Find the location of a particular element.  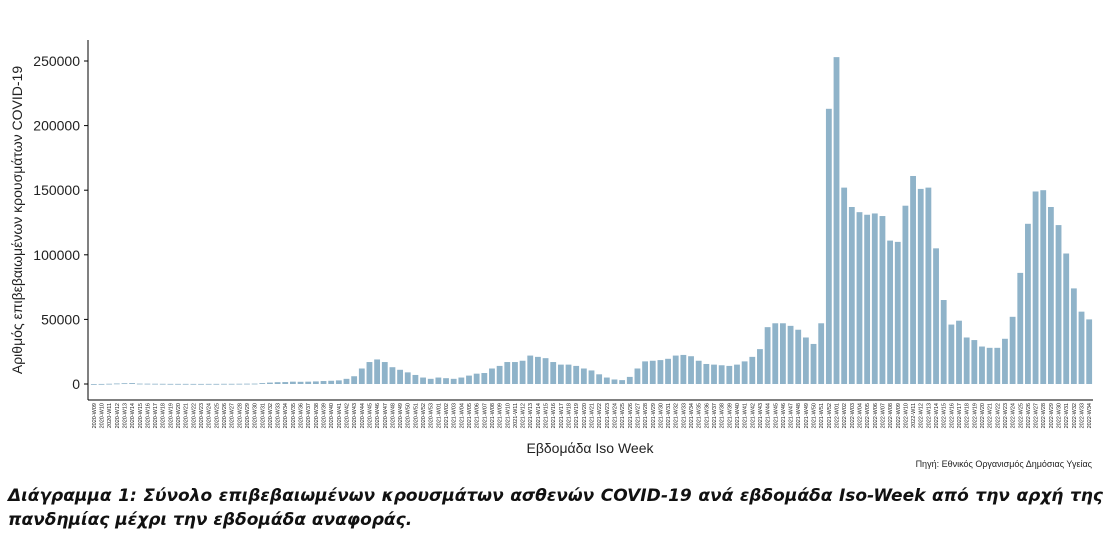

x-tick-label: 2021-W12 is located at coordinates (524, 415).